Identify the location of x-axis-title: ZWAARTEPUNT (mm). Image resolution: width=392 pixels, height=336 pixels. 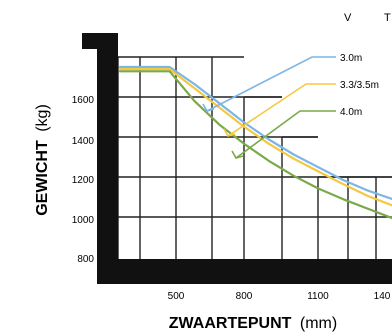
(253, 323).